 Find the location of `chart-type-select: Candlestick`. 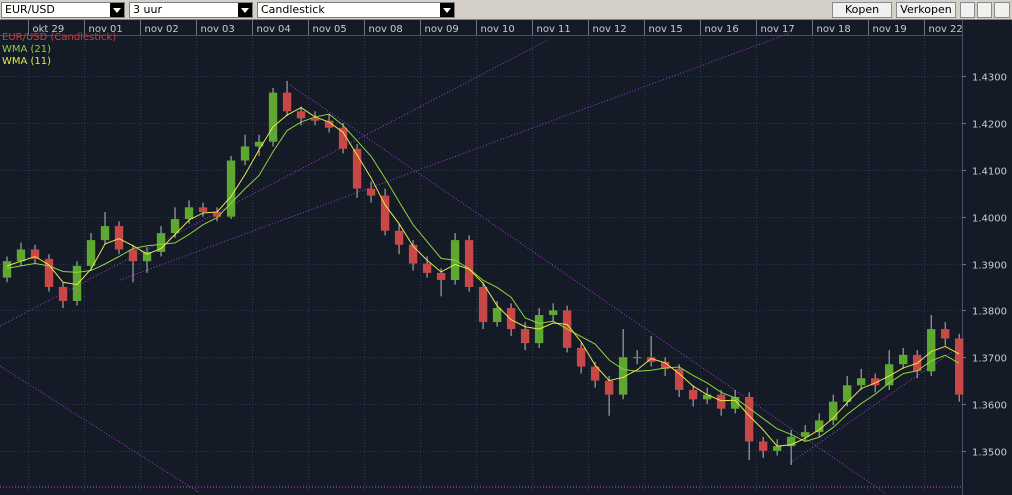

chart-type-select: Candlestick is located at coordinates (356, 10).